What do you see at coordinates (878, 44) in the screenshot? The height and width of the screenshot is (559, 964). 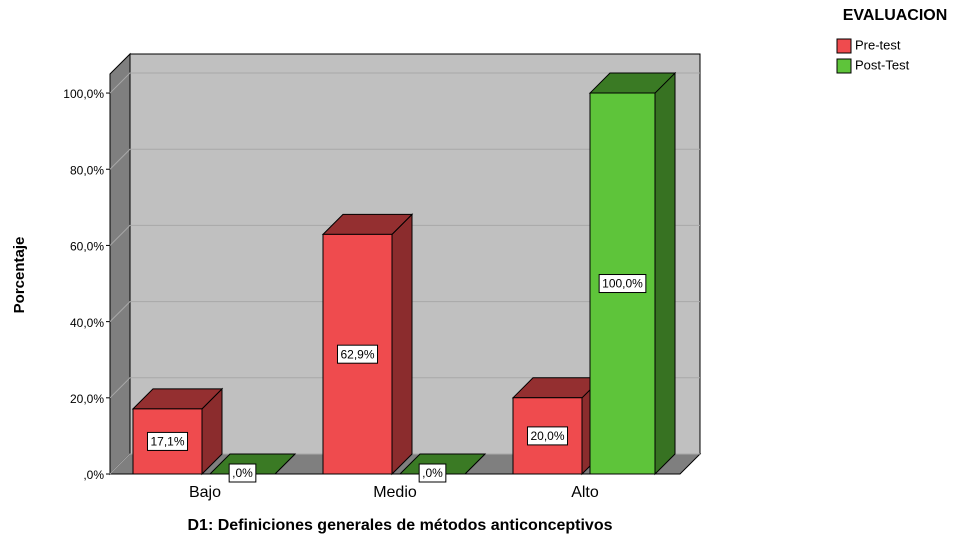 I see `legend-label: Pre-test` at bounding box center [878, 44].